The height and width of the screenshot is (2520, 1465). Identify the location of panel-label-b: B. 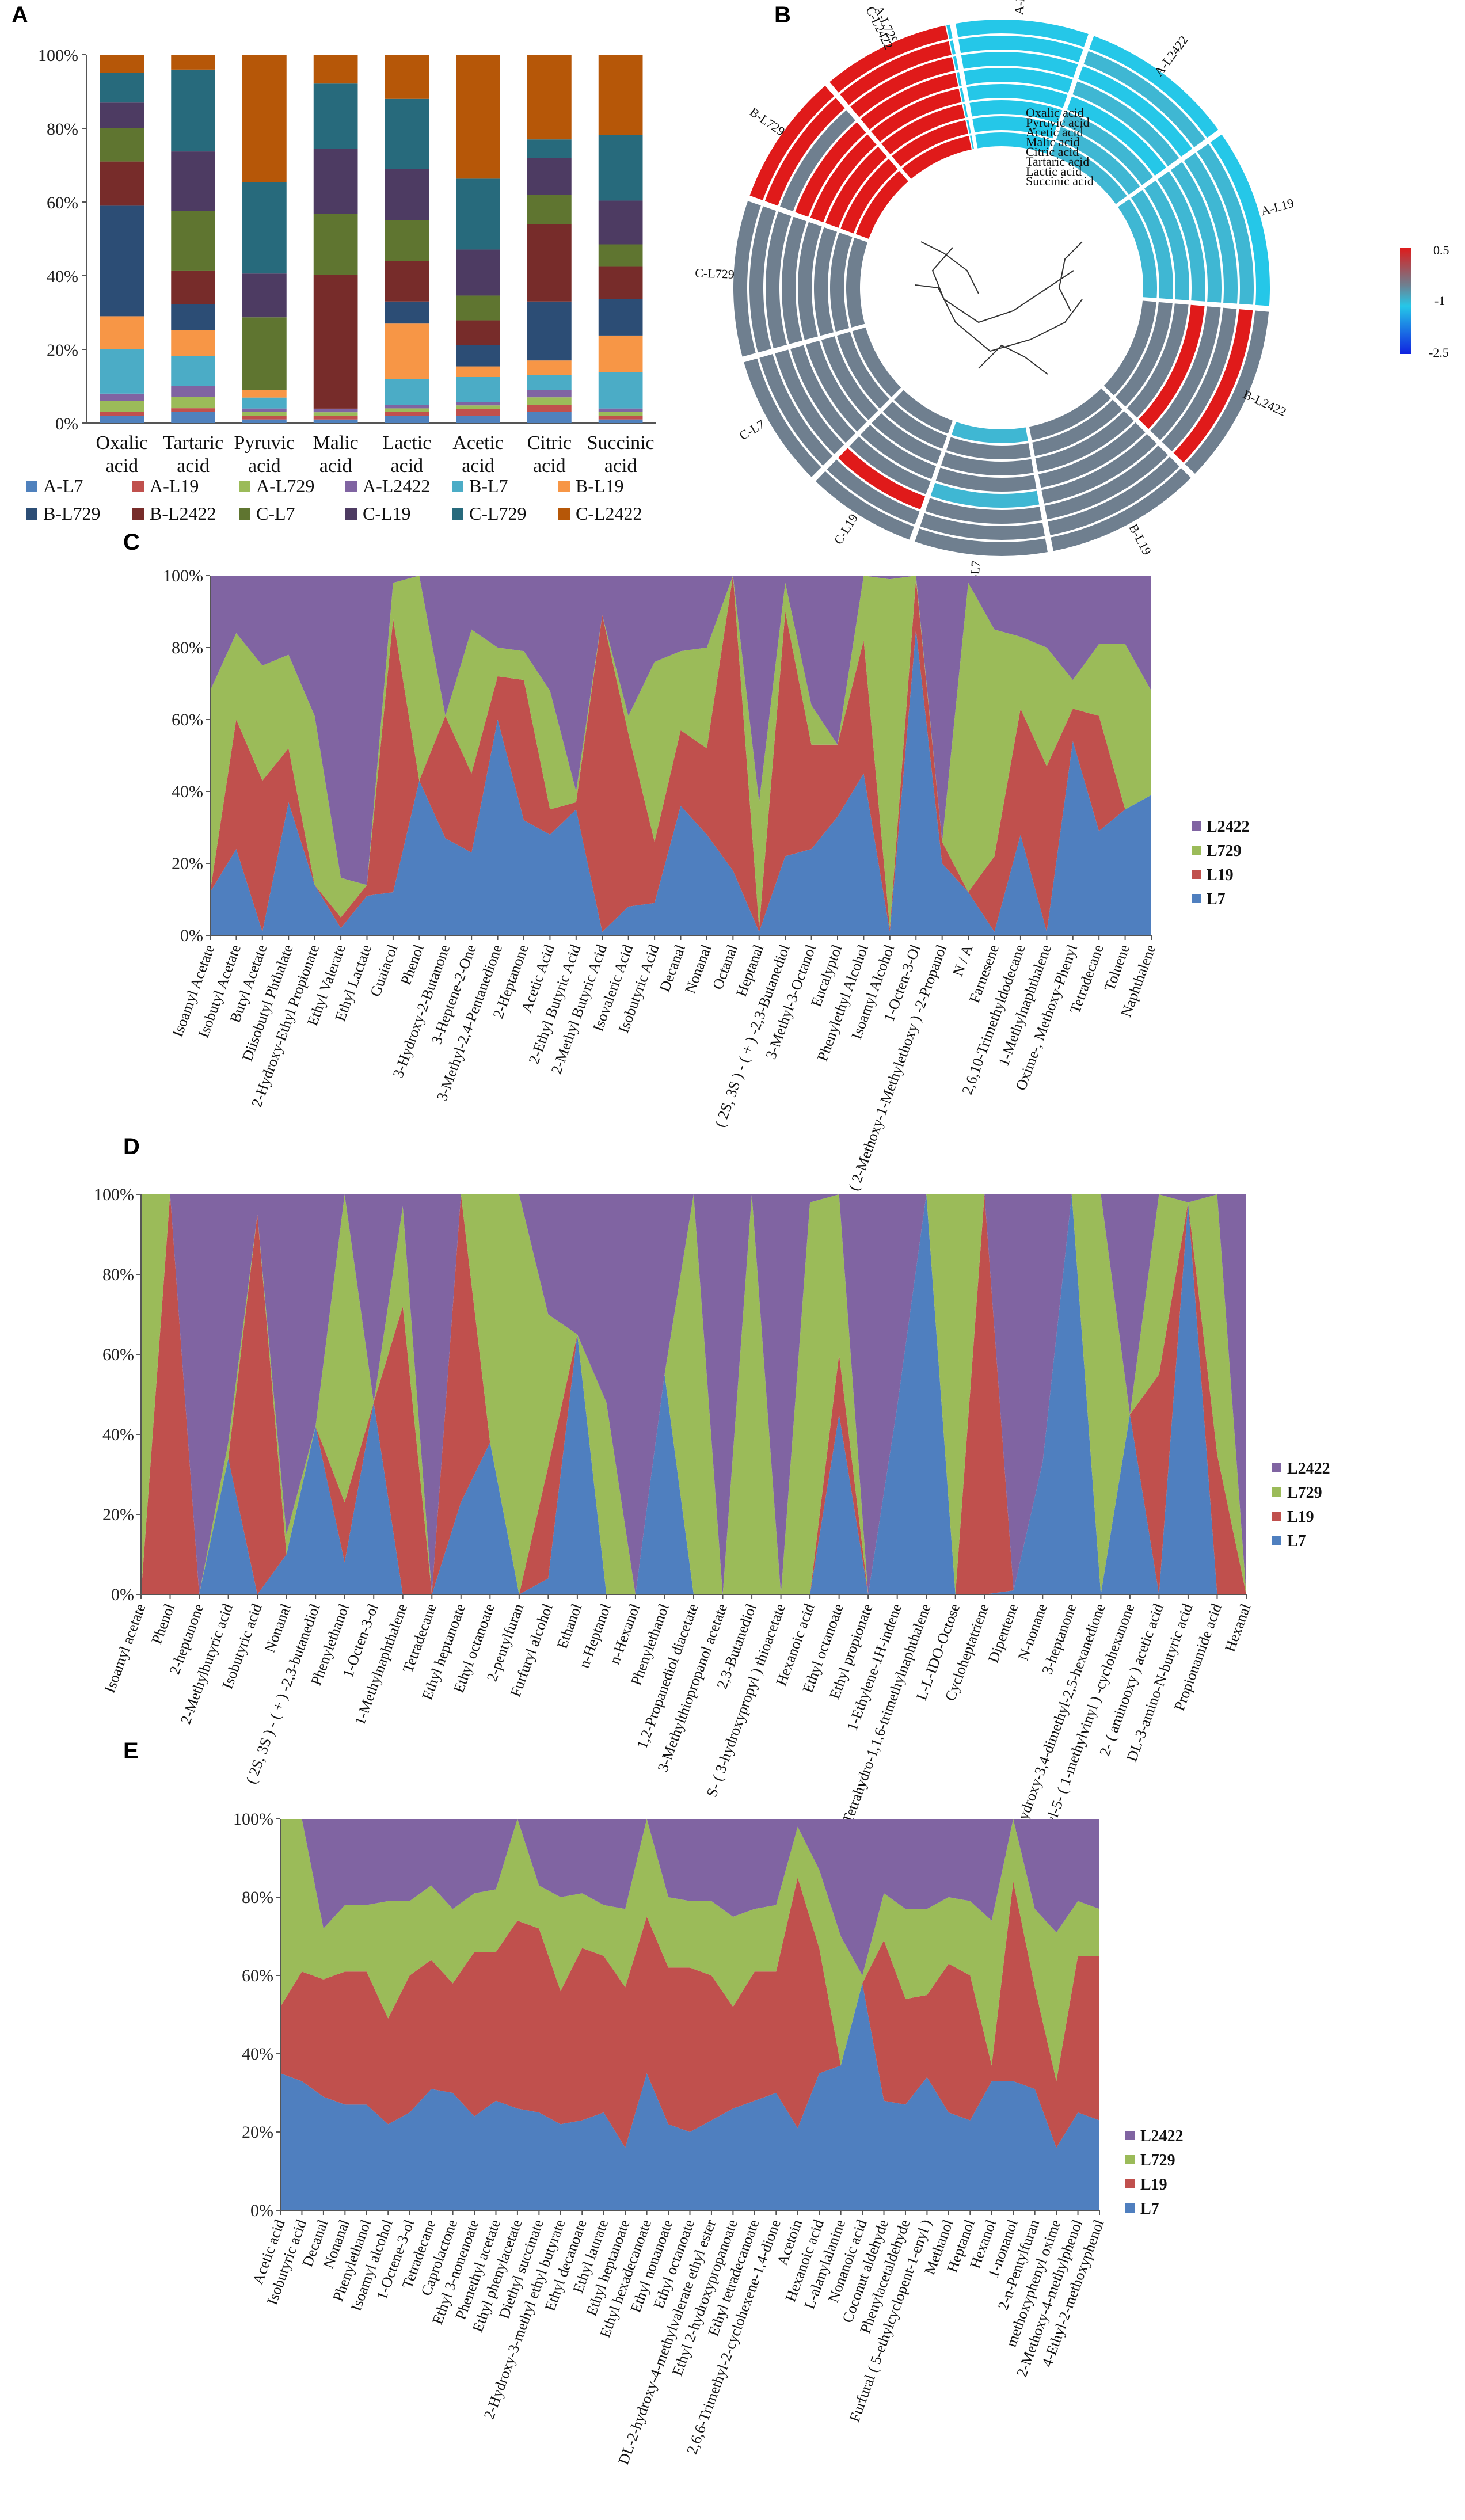
(782, 15).